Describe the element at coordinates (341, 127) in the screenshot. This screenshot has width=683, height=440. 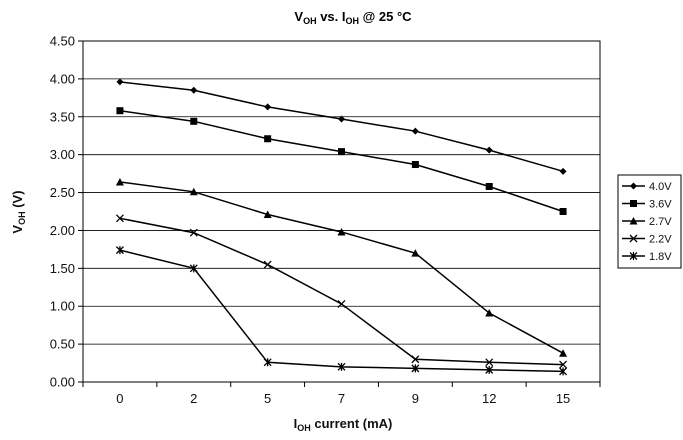
I see `series-line-4-0v` at that location.